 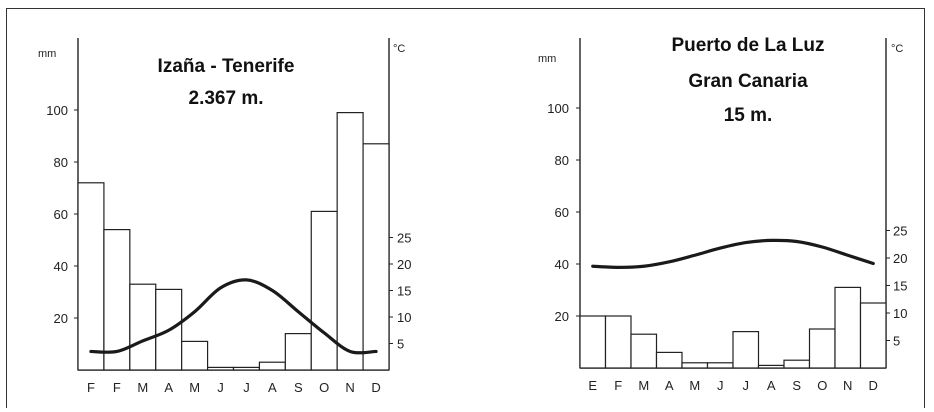 I want to click on chart-title-line: Gran Canaria, so click(x=748, y=81).